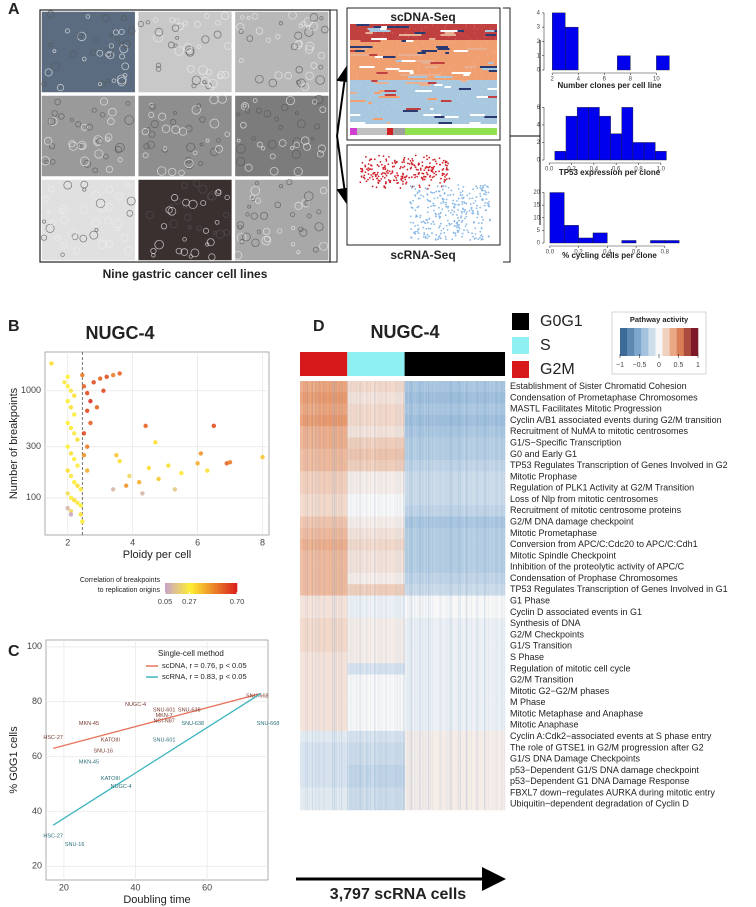  What do you see at coordinates (594, 578) in the screenshot?
I see `row-label: Condensation of Prophase Chromosomes` at bounding box center [594, 578].